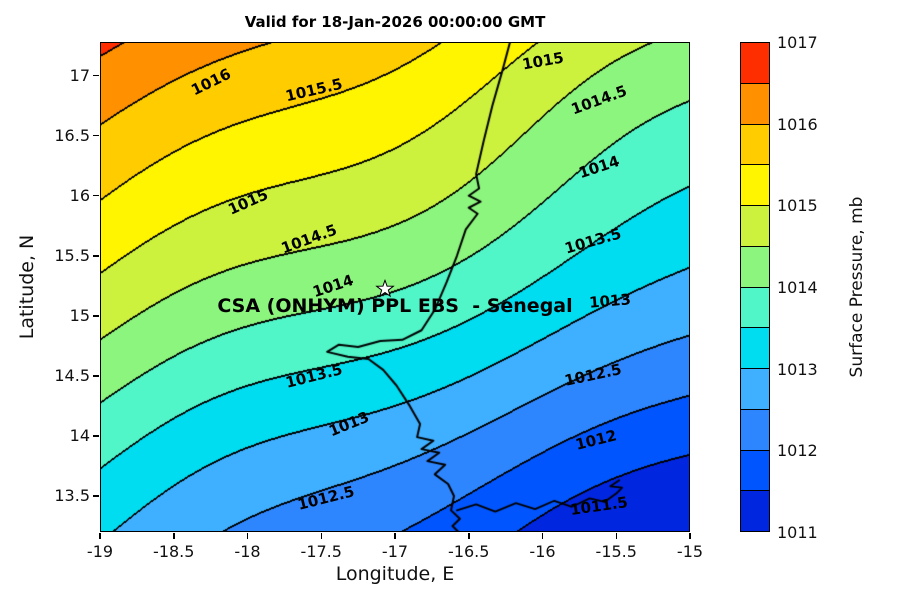 This screenshot has height=600, width=900. I want to click on colorbar-tick-label: 1013, so click(797, 369).